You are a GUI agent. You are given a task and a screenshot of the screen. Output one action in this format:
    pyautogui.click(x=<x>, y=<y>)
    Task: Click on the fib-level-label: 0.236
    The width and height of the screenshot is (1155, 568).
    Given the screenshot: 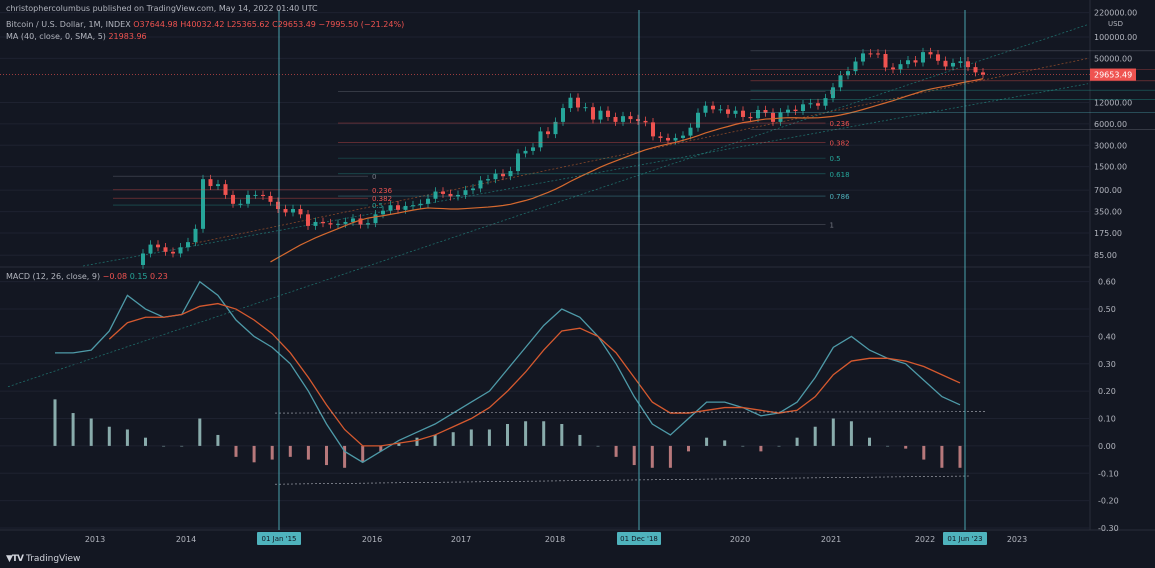 What is the action you would take?
    pyautogui.click(x=382, y=191)
    